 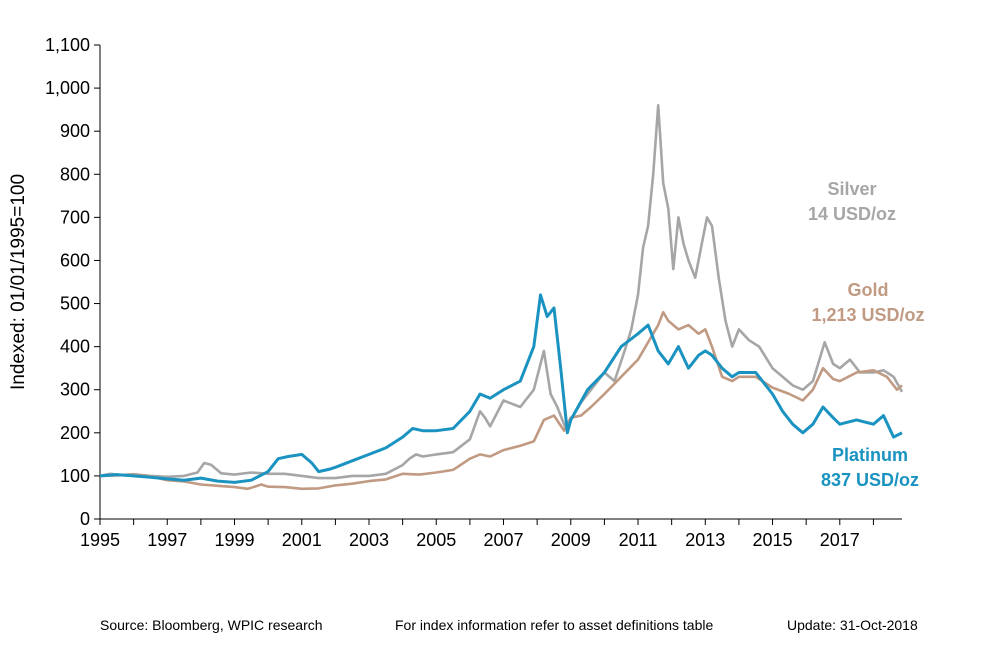 I want to click on x-tick-label: 2003, so click(x=369, y=540).